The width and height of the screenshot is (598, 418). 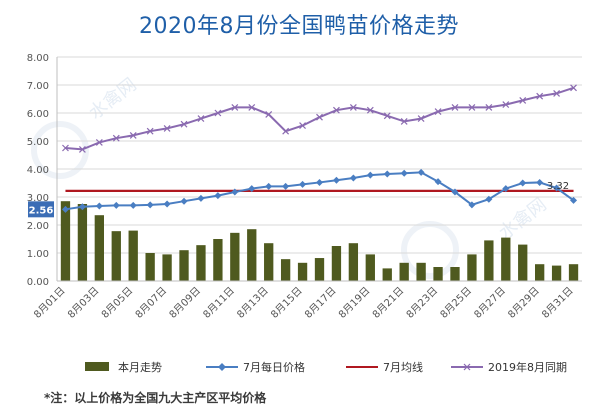 What do you see at coordinates (287, 303) in the screenshot?
I see `x-tick-label: 8月15日` at bounding box center [287, 303].